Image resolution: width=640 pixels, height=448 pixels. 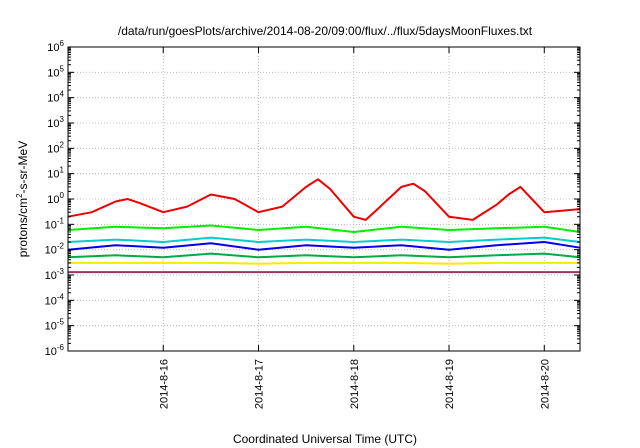 I want to click on y-tick-label: 10², so click(x=55, y=147).